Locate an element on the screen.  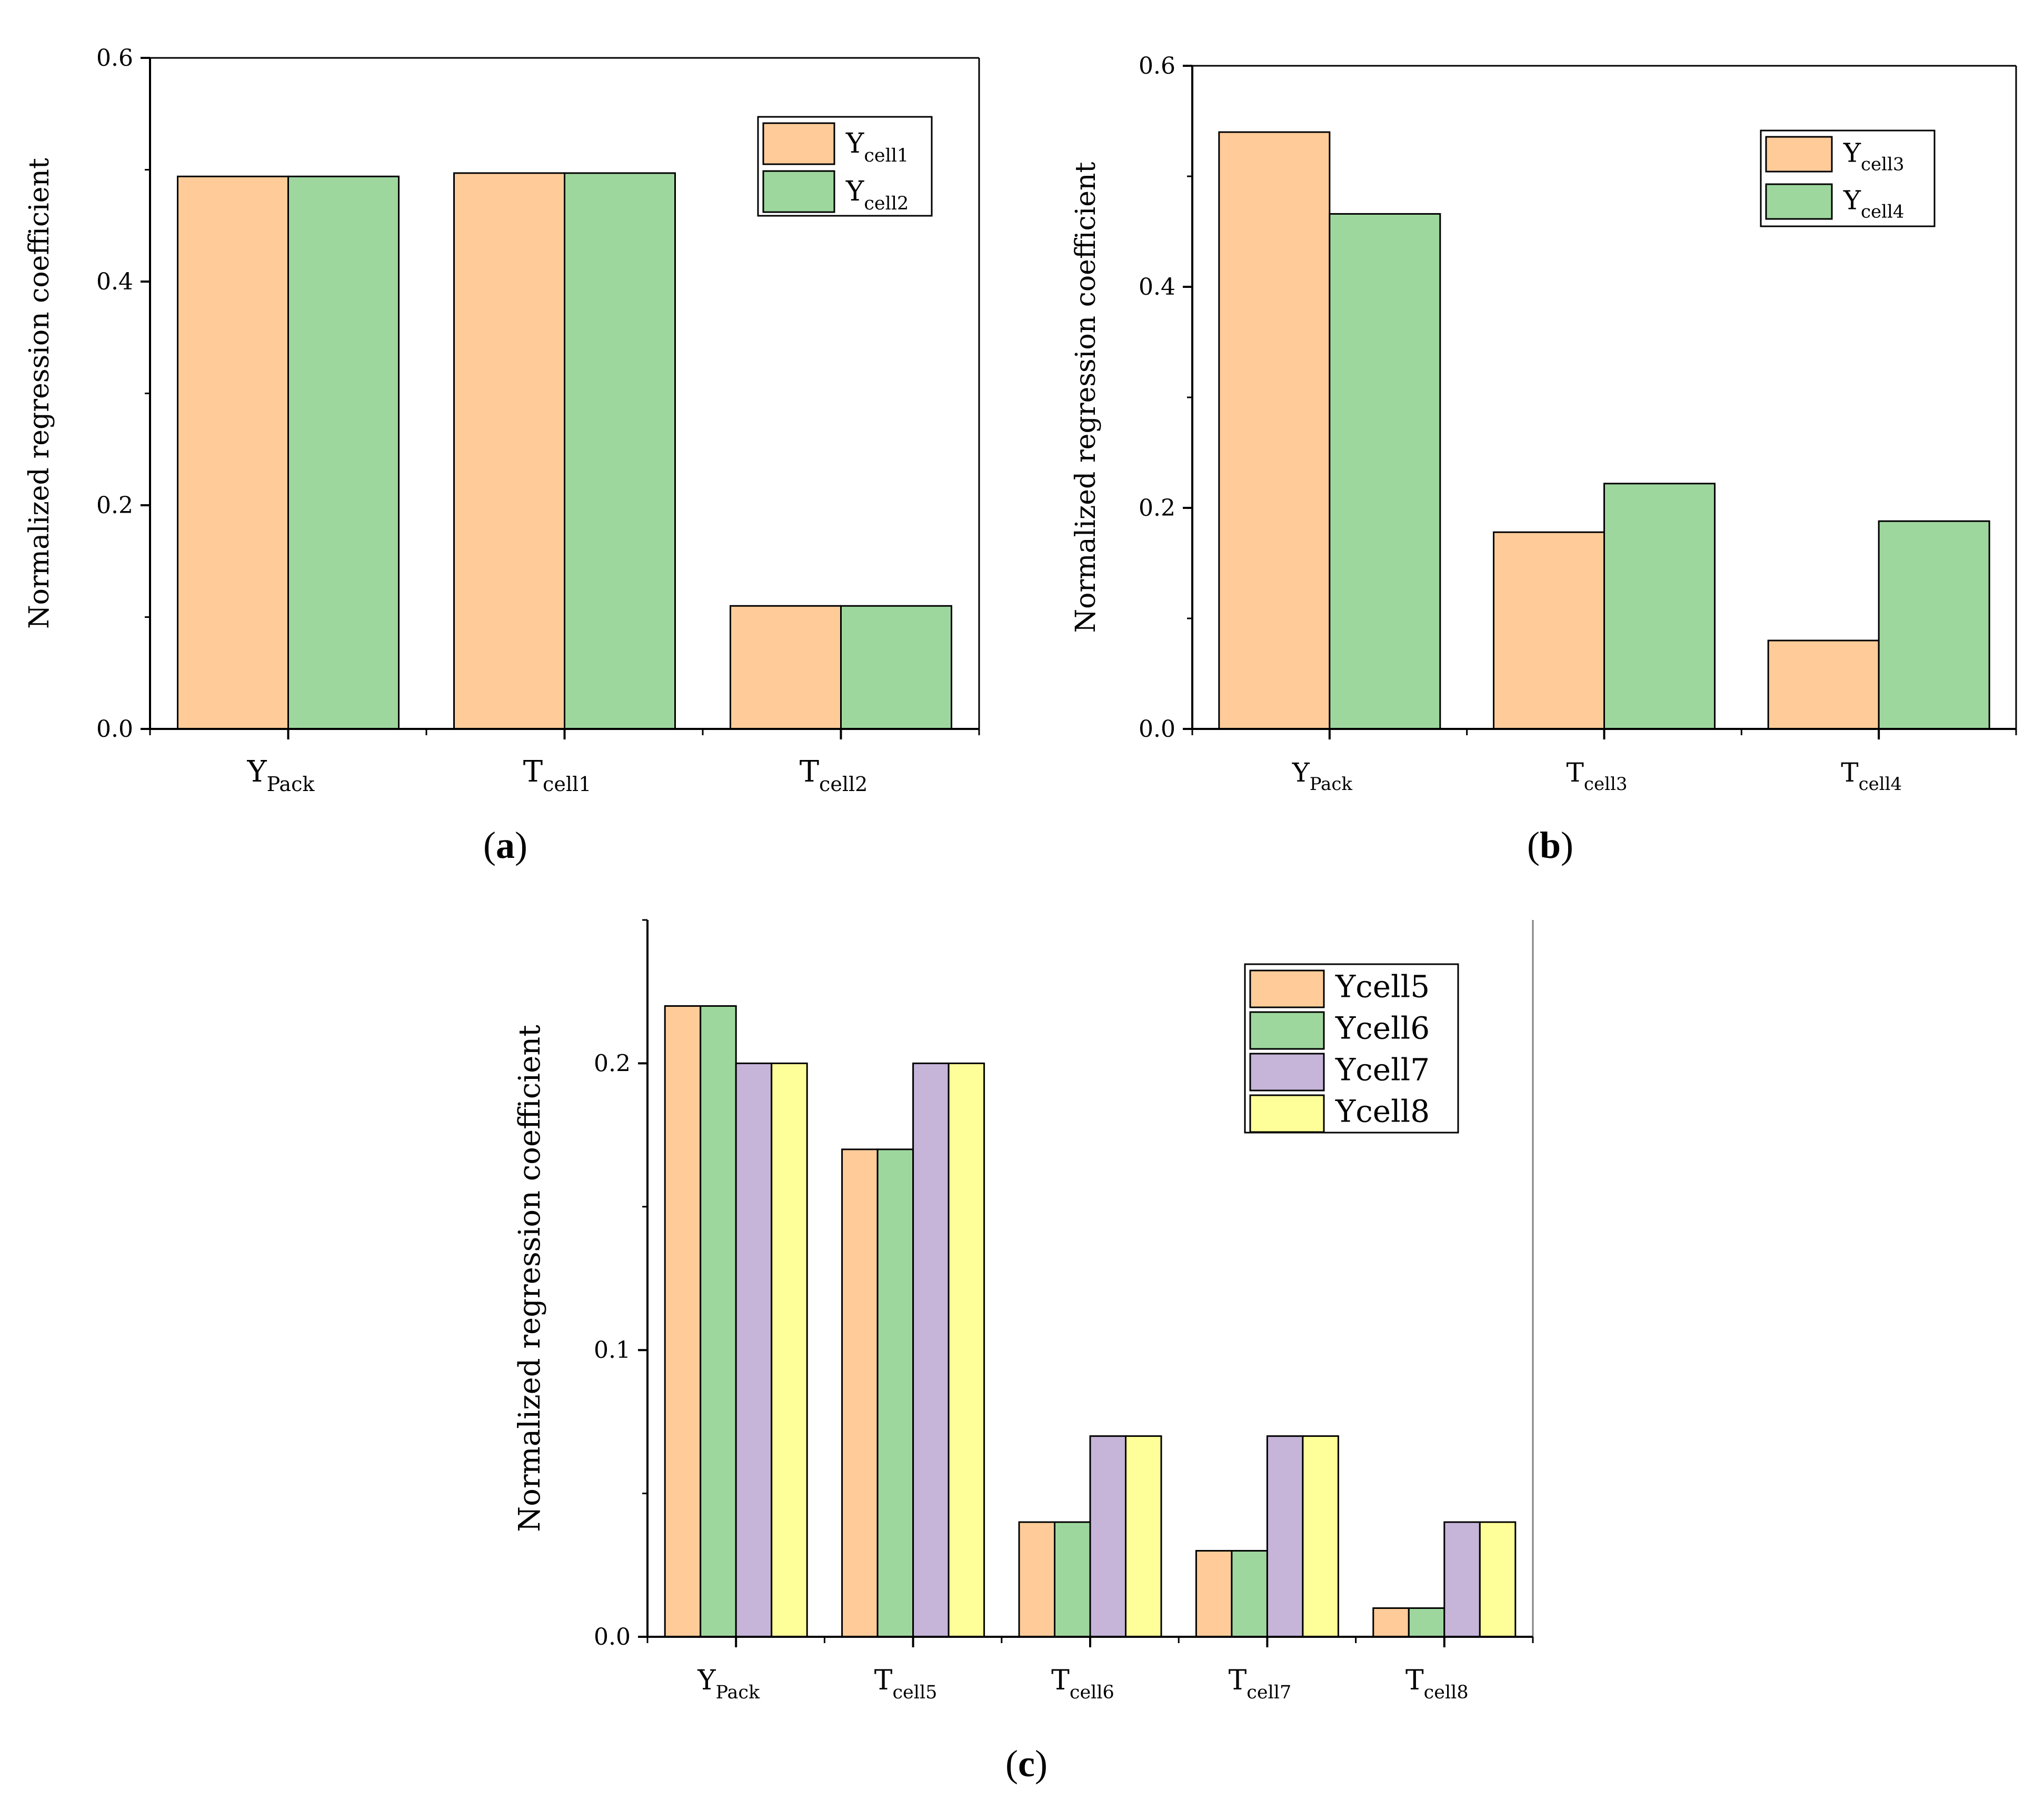
x-tick-label: Tcell8 is located at coordinates (1437, 1684).